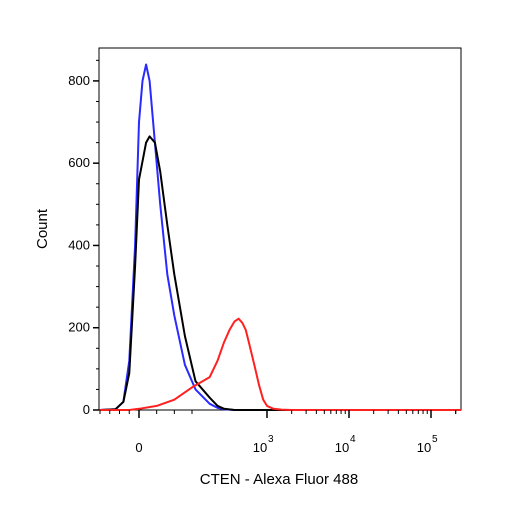  What do you see at coordinates (79, 162) in the screenshot?
I see `y-tick-label: 600` at bounding box center [79, 162].